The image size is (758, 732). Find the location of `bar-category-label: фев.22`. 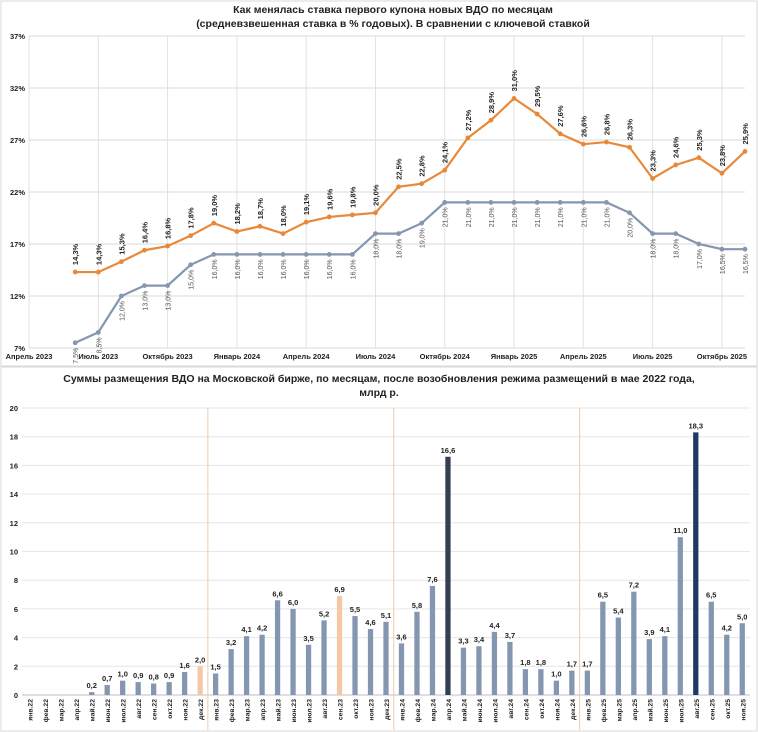

bar-category-label: фев.22 is located at coordinates (46, 710).